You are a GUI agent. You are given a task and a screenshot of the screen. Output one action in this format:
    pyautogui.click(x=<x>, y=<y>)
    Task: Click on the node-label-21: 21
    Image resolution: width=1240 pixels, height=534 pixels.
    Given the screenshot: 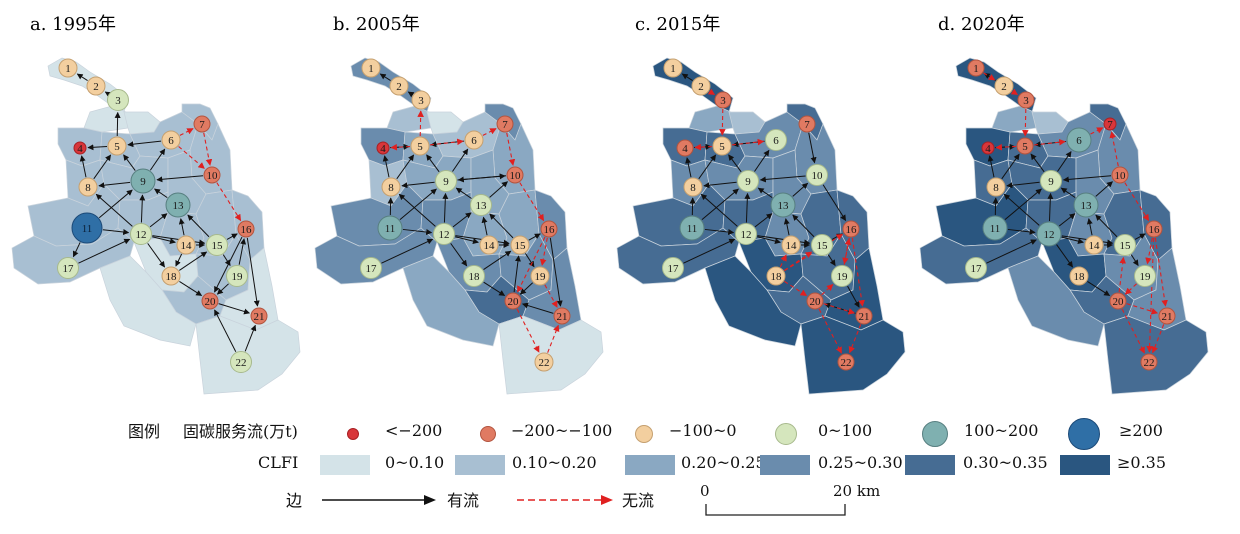 What is the action you would take?
    pyautogui.click(x=1167, y=317)
    